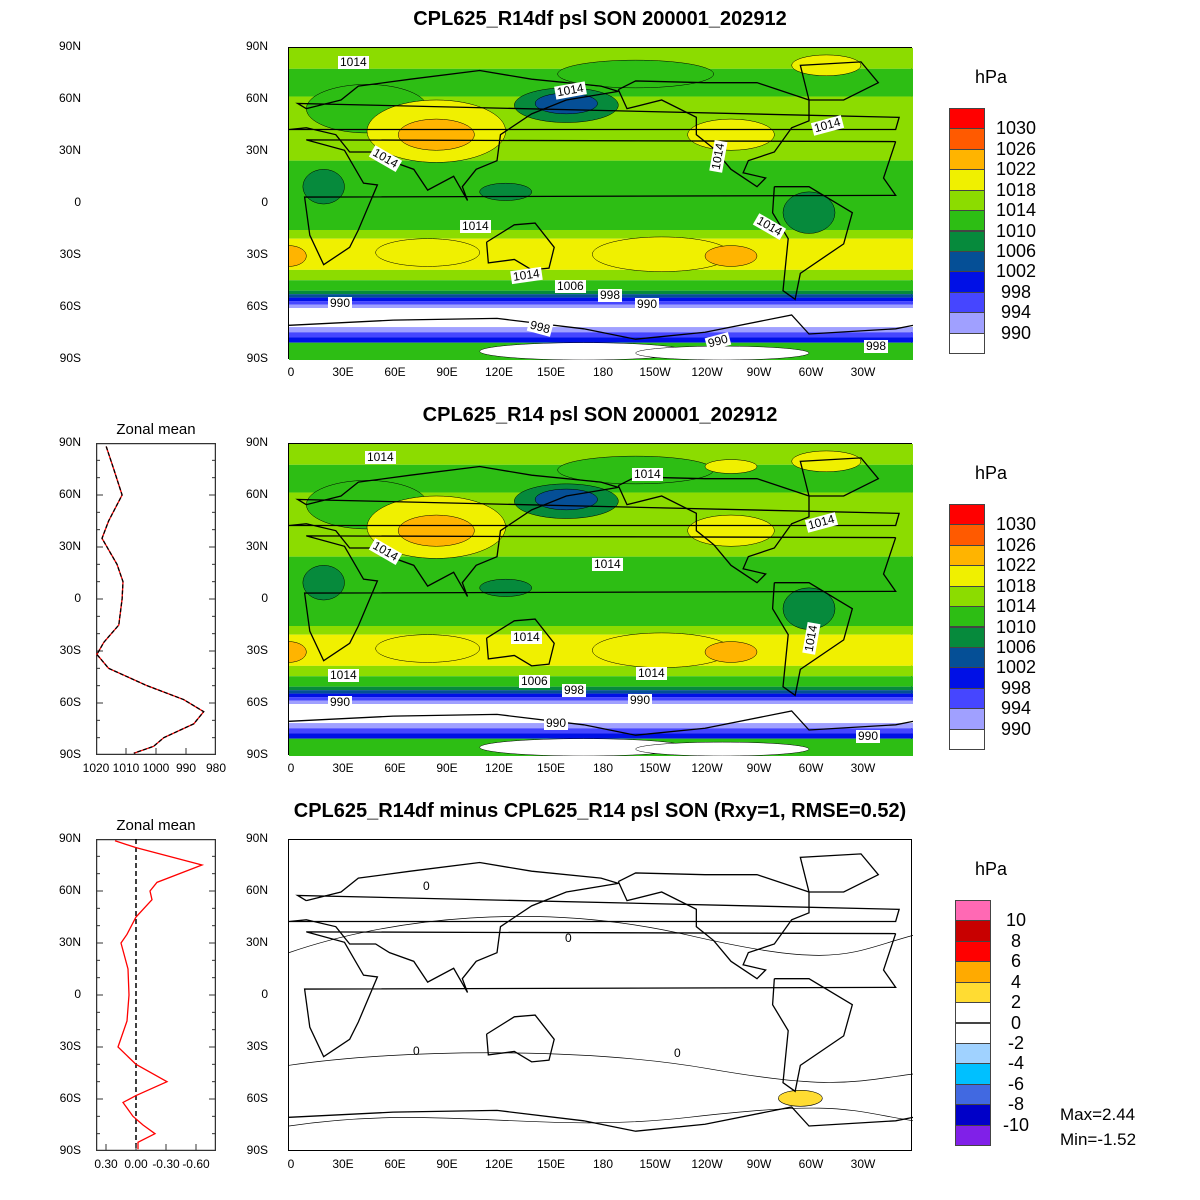 The image size is (1200, 1200). Describe the element at coordinates (1015, 961) in the screenshot. I see `colorbar-label: 6` at that location.